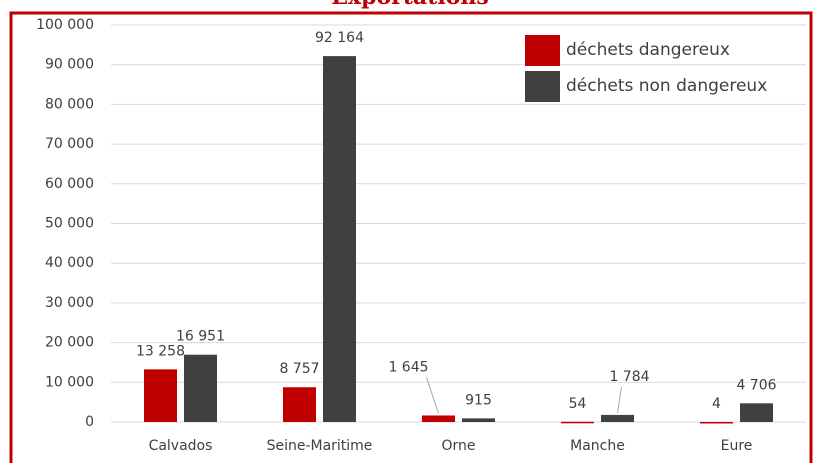  What do you see at coordinates (69, 224) in the screenshot?
I see `y-tick-label: 50 000` at bounding box center [69, 224].